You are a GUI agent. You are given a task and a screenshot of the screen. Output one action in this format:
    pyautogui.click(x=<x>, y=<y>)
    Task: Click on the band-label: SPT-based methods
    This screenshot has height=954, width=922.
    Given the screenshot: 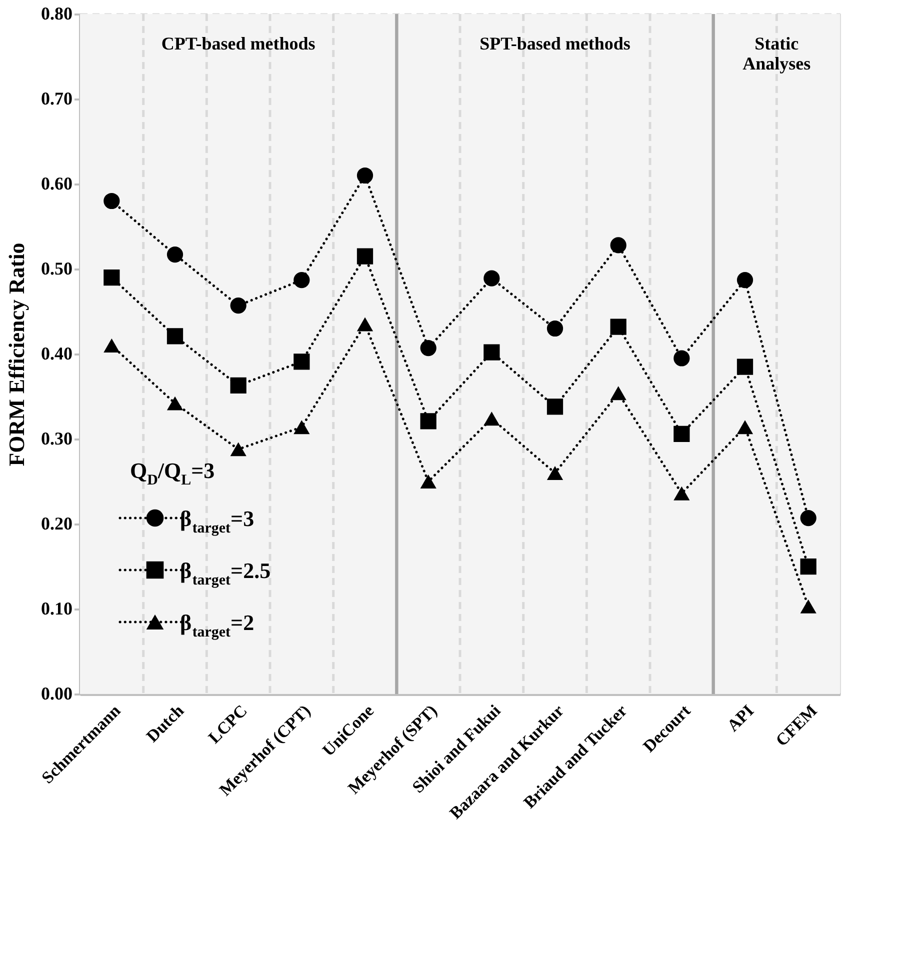 What is the action you would take?
    pyautogui.click(x=555, y=44)
    